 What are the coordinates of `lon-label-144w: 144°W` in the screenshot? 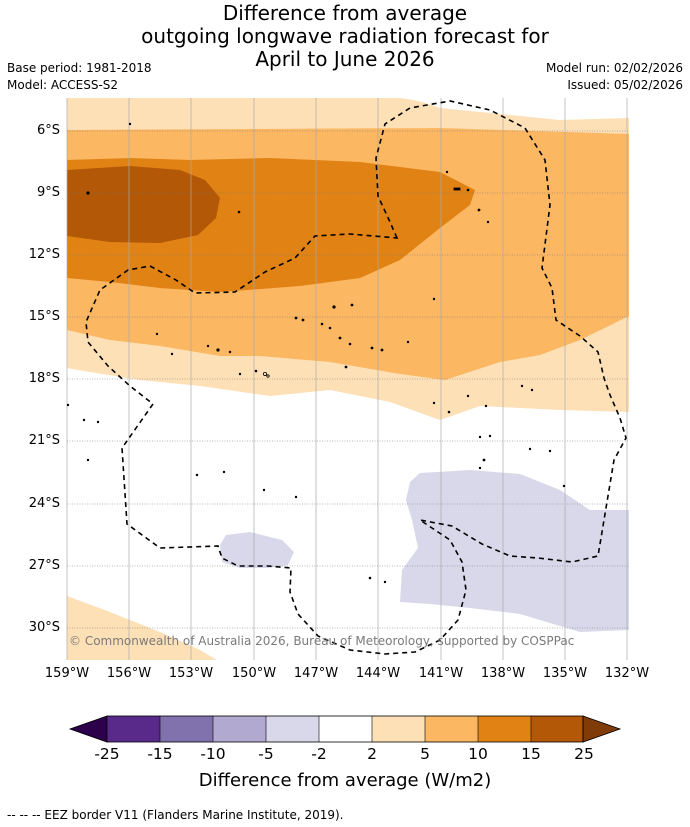 It's located at (378, 673).